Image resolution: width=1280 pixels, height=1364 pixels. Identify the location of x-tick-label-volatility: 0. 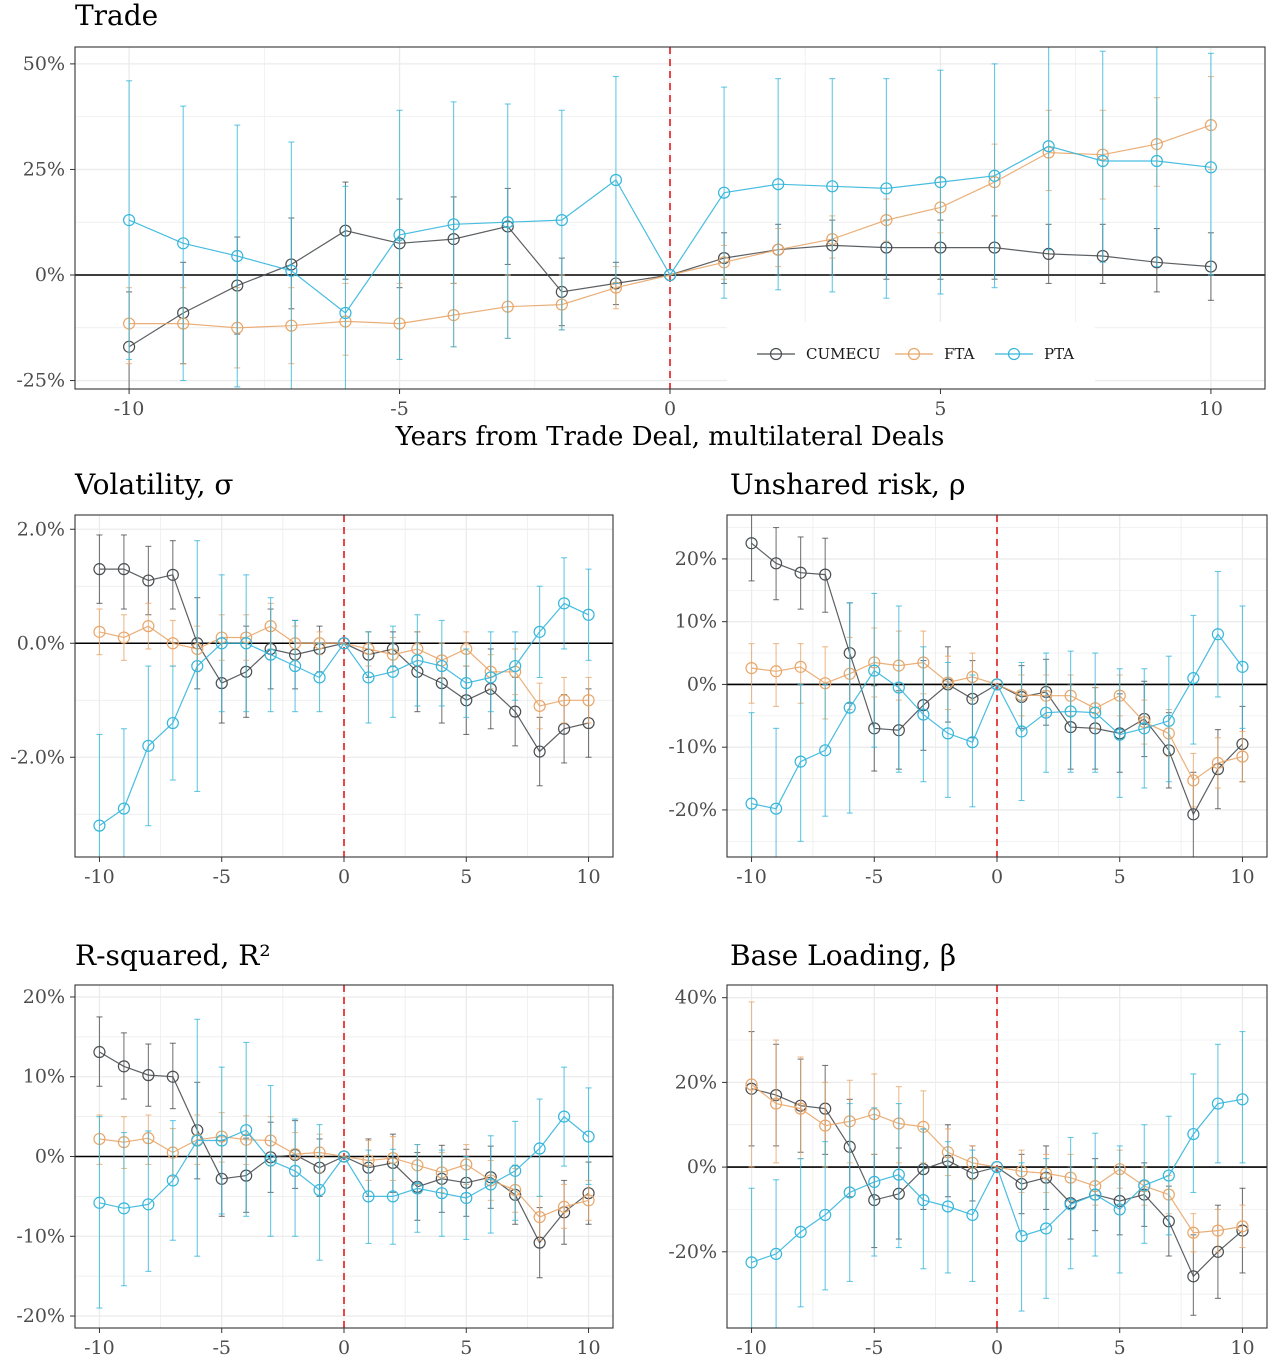
(344, 877).